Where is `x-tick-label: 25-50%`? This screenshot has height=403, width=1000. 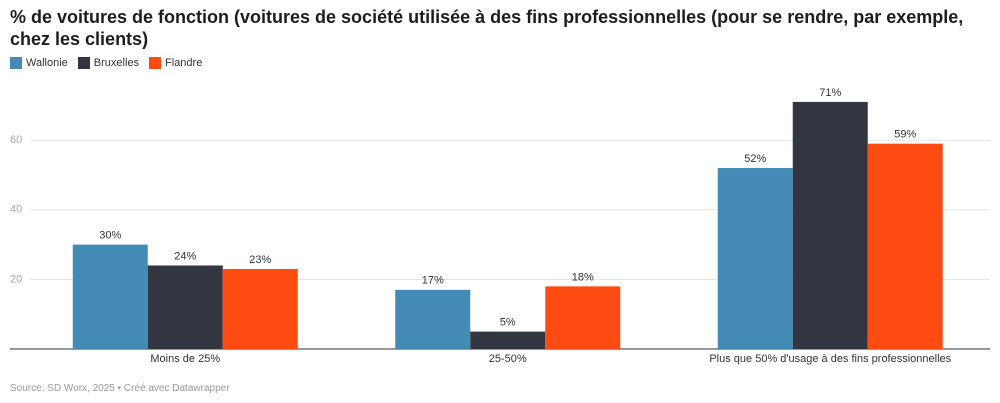 x-tick-label: 25-50% is located at coordinates (508, 359).